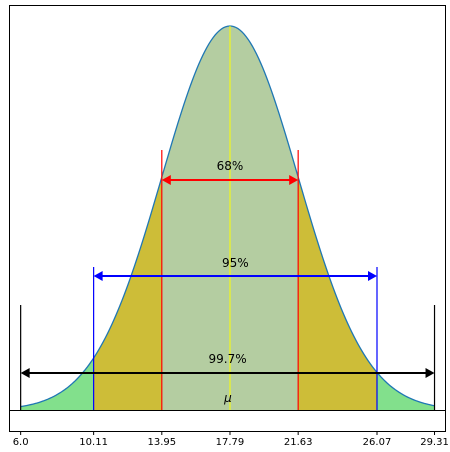 This screenshot has width=450, height=452. Describe the element at coordinates (235, 263) in the screenshot. I see `percent-label-95: 95%` at that location.